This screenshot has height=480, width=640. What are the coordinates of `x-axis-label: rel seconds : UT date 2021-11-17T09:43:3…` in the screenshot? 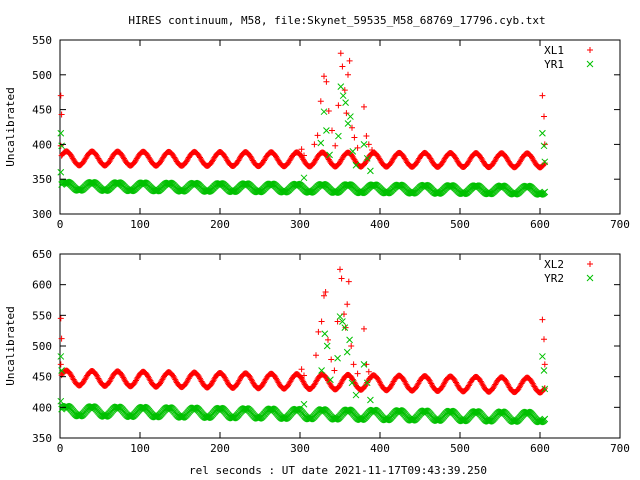 It's located at (338, 470).